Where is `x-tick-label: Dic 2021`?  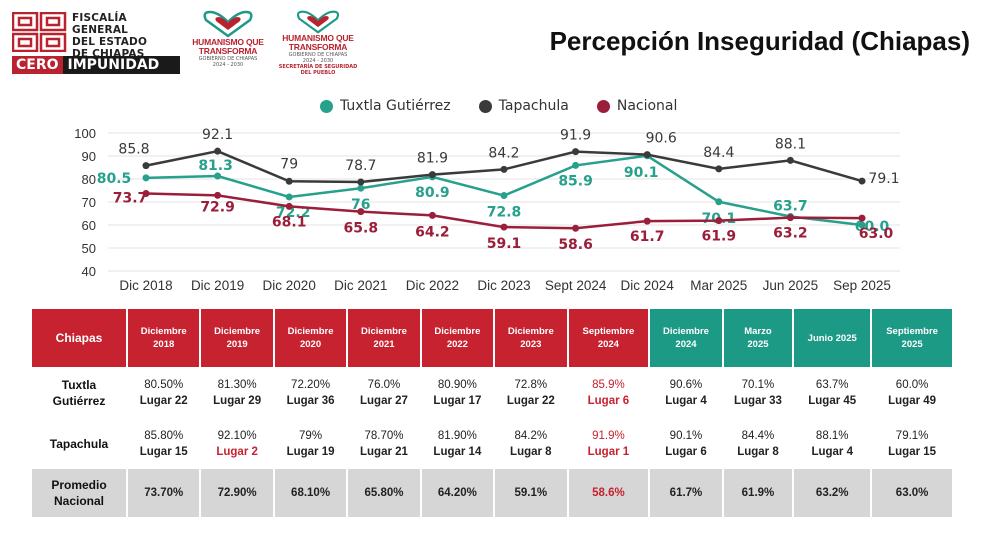
x-tick-label: Dic 2021 is located at coordinates (360, 285).